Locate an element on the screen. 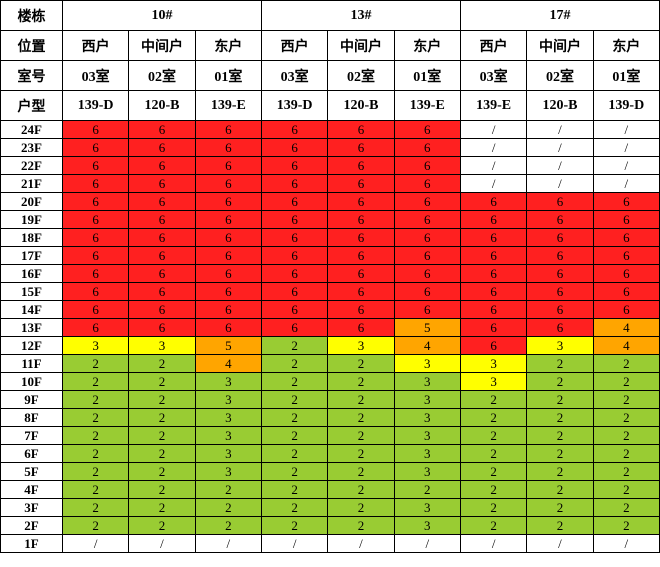 The image size is (660, 567). value-cell-6F-7: 2 is located at coordinates (560, 453).